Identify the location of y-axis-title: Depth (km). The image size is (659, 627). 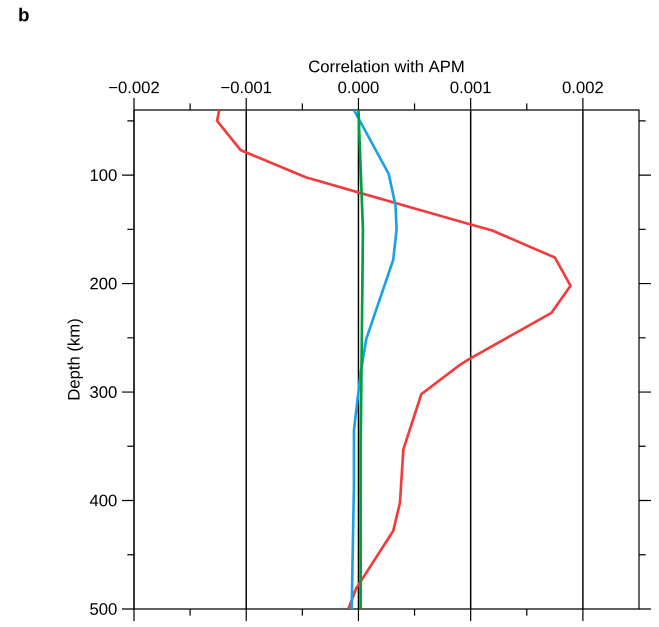
(75, 359).